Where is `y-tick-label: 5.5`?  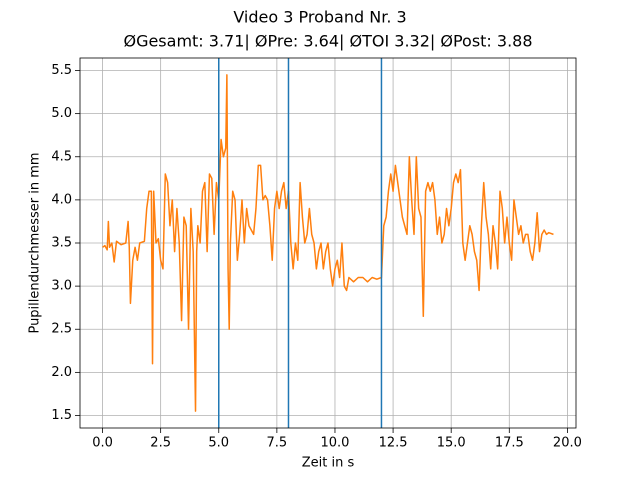
y-tick-label: 5.5 is located at coordinates (61, 70).